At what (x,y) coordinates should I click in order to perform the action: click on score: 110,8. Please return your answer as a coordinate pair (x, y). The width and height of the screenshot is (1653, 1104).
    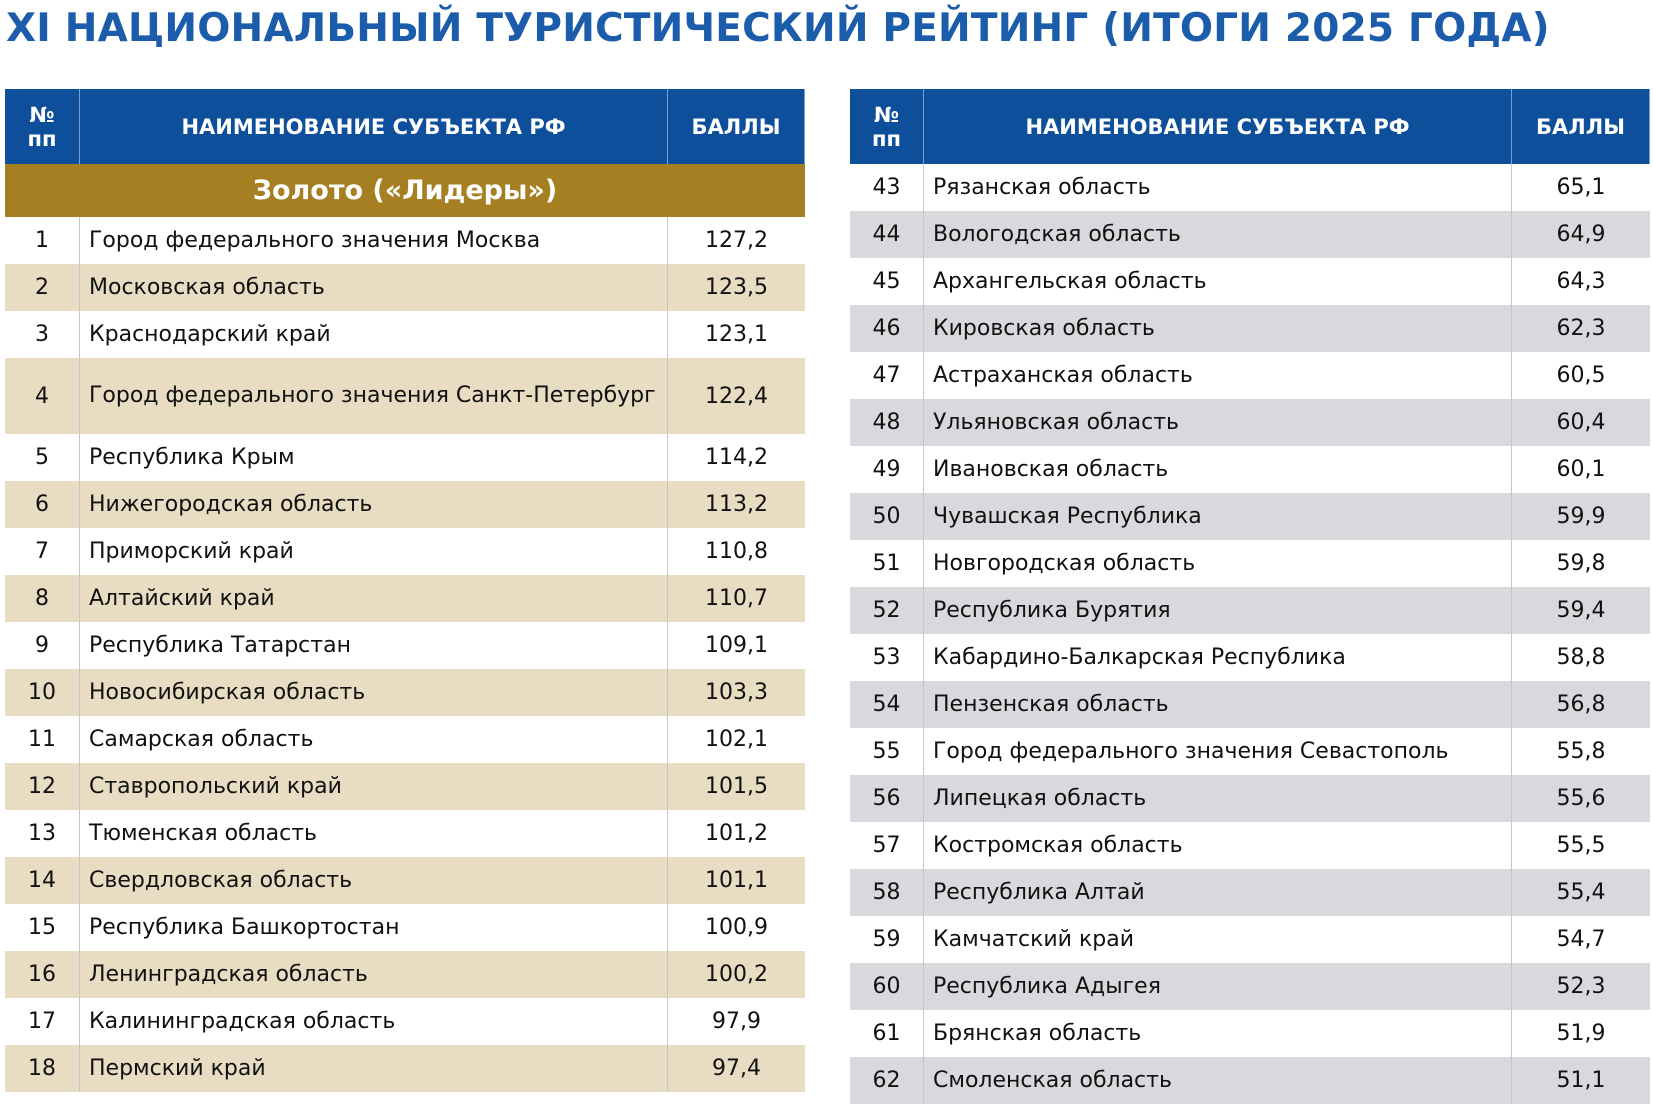
    Looking at the image, I should click on (736, 551).